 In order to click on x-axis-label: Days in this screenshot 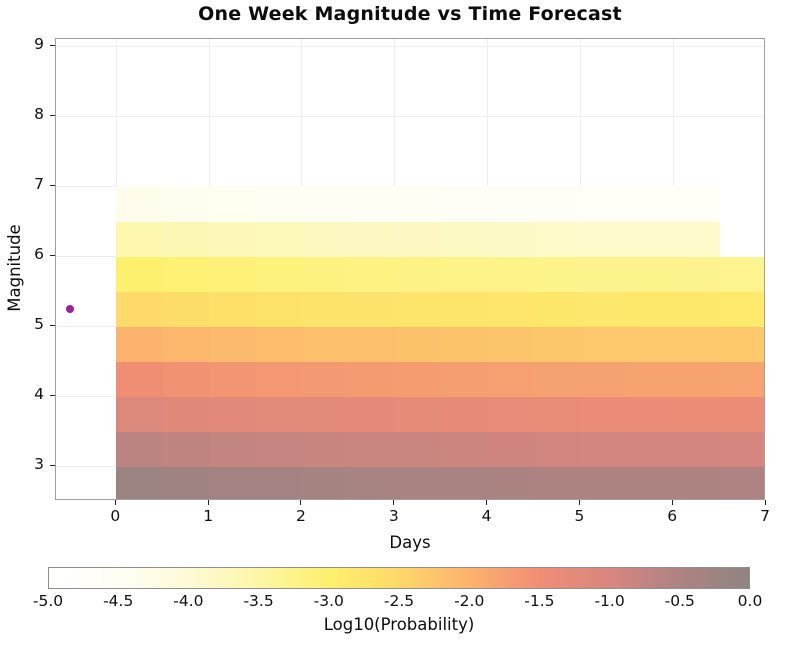, I will do `click(410, 542)`.